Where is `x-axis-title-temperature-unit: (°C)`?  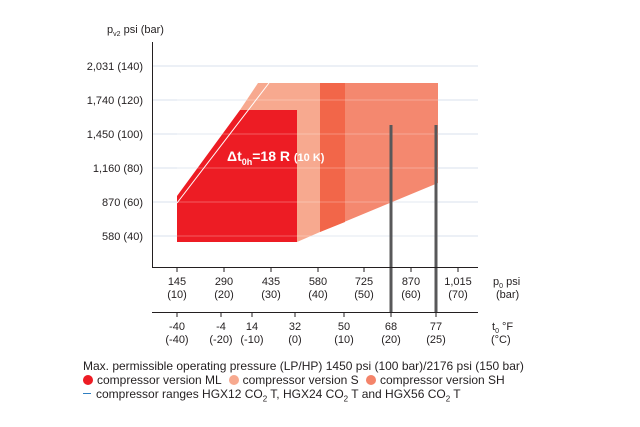 x-axis-title-temperature-unit: (°C) is located at coordinates (501, 340).